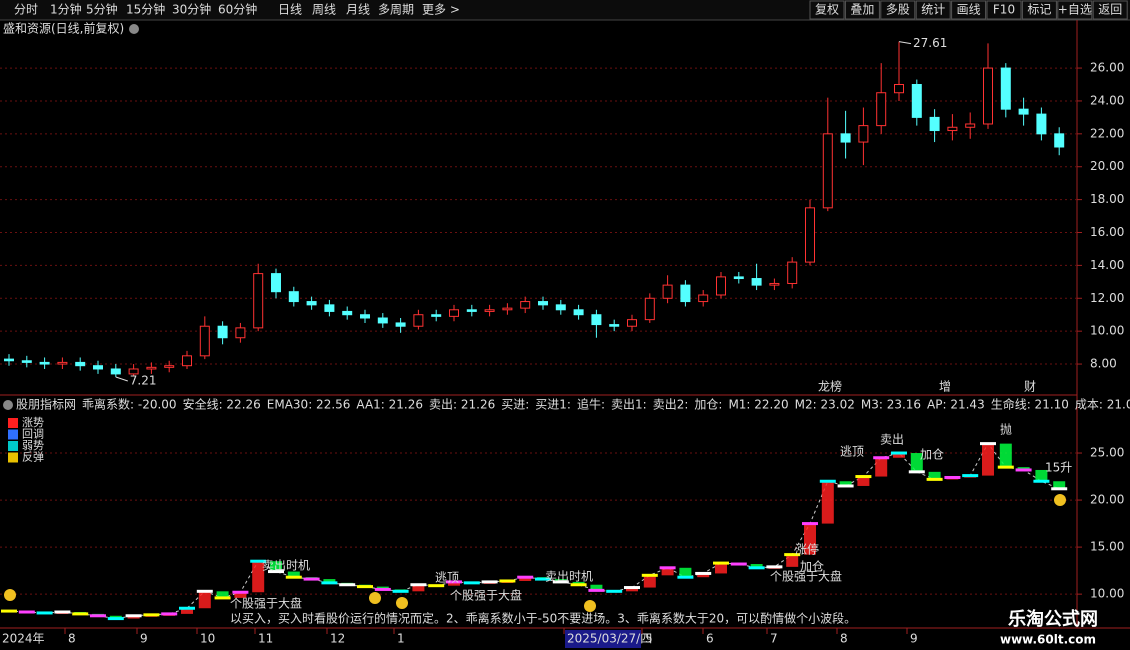 The image size is (1130, 650). What do you see at coordinates (1030, 387) in the screenshot?
I see `event-tag: 财` at bounding box center [1030, 387].